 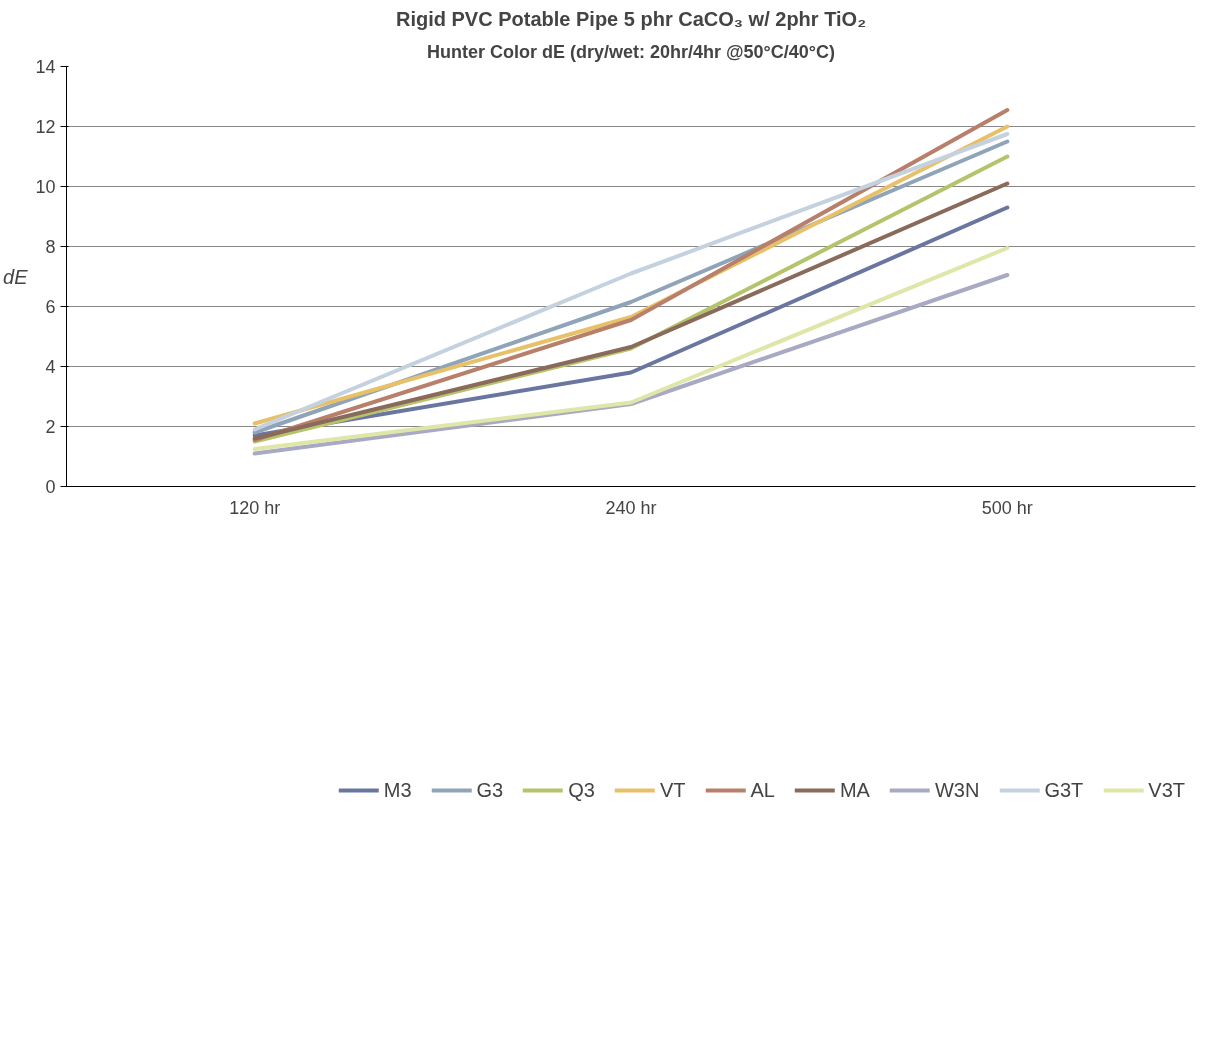 I want to click on y-tick-label: 4, so click(x=50, y=367).